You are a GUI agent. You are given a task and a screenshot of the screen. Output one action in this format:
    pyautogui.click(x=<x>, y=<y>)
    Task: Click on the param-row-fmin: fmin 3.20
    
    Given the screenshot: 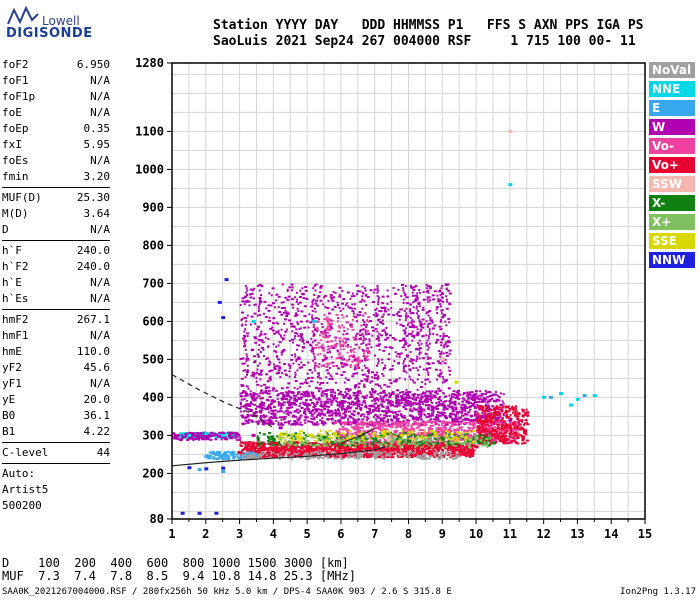 What is the action you would take?
    pyautogui.click(x=56, y=177)
    